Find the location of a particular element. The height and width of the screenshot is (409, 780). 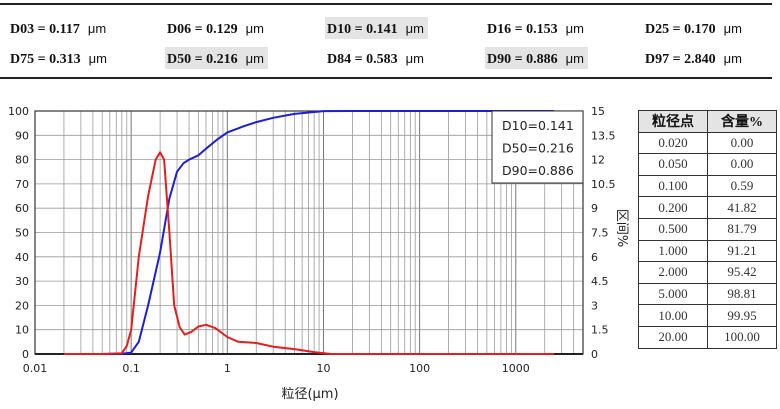

y2-tick-label: 12 is located at coordinates (598, 160).